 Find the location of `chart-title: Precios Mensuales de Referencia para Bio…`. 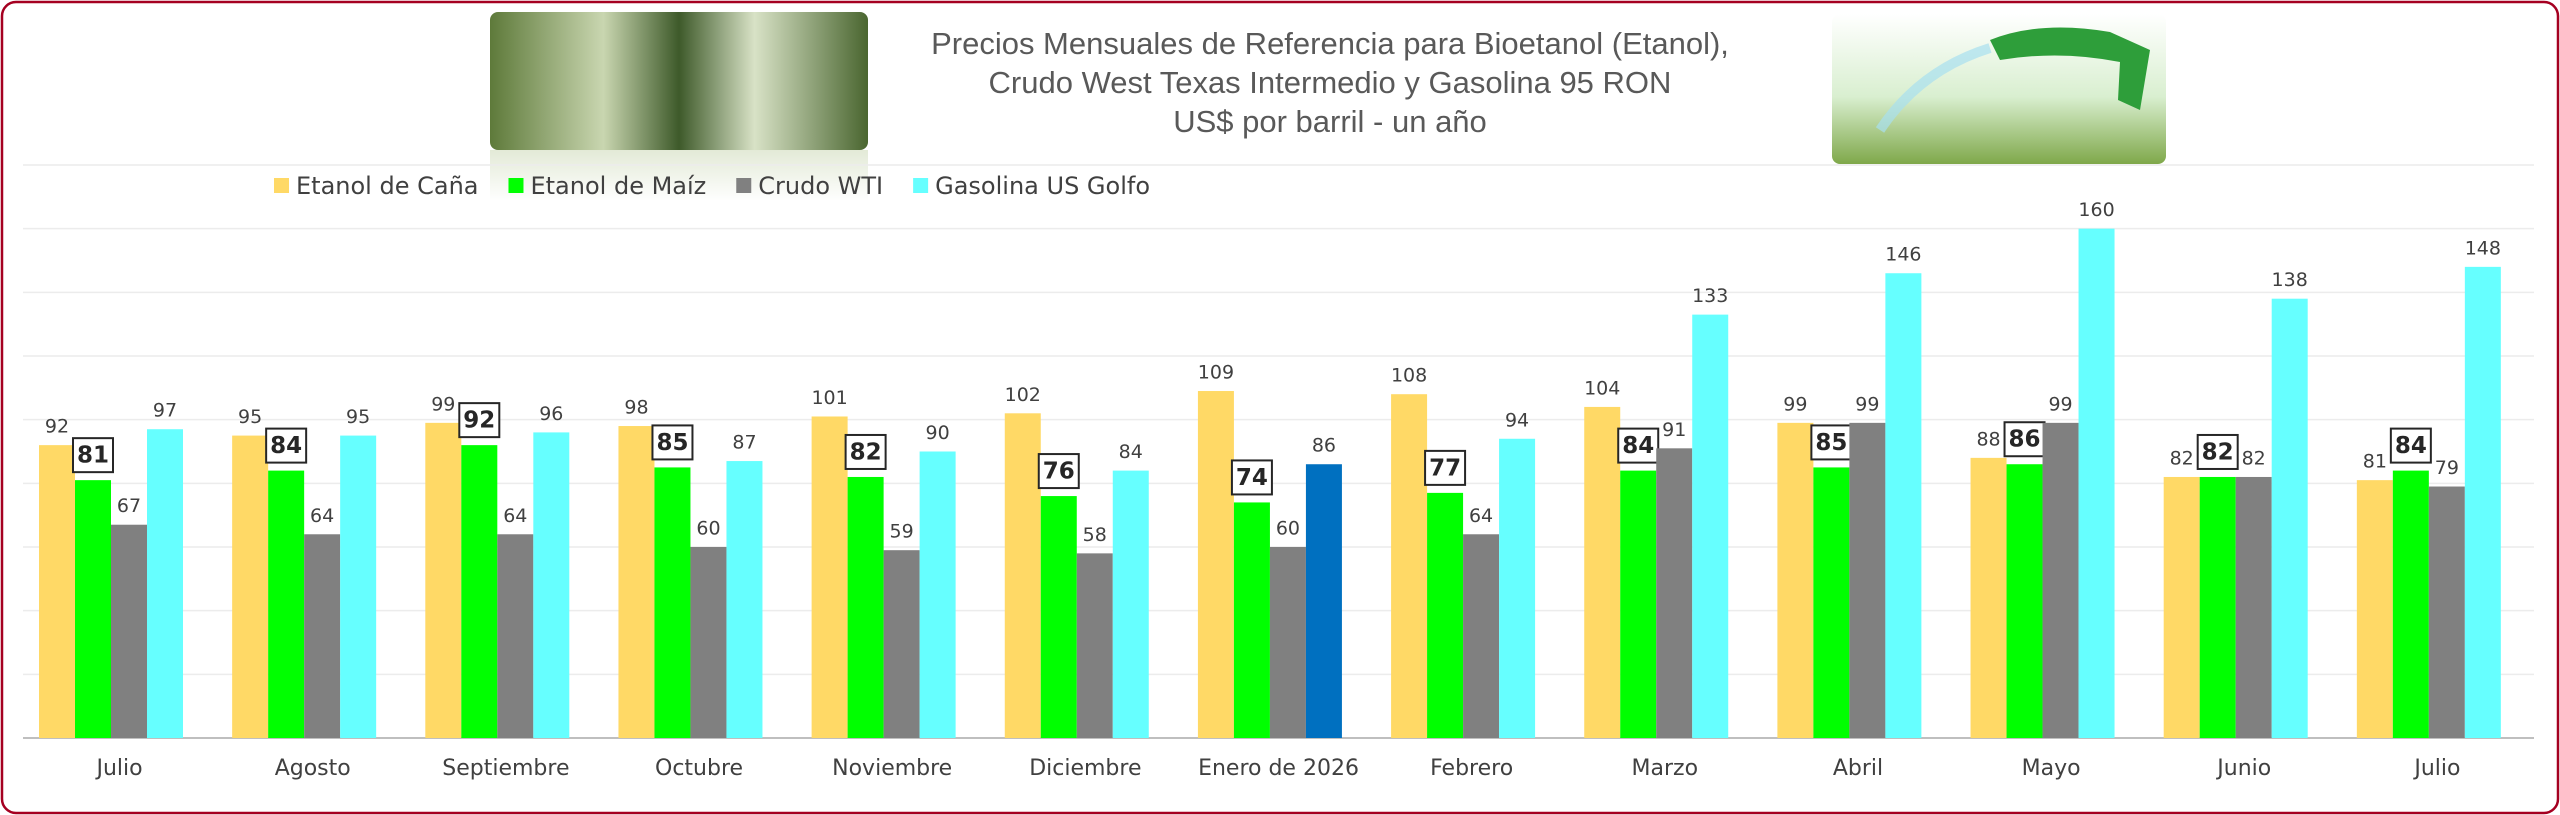

chart-title: Precios Mensuales de Referencia para Bio… is located at coordinates (1330, 43).